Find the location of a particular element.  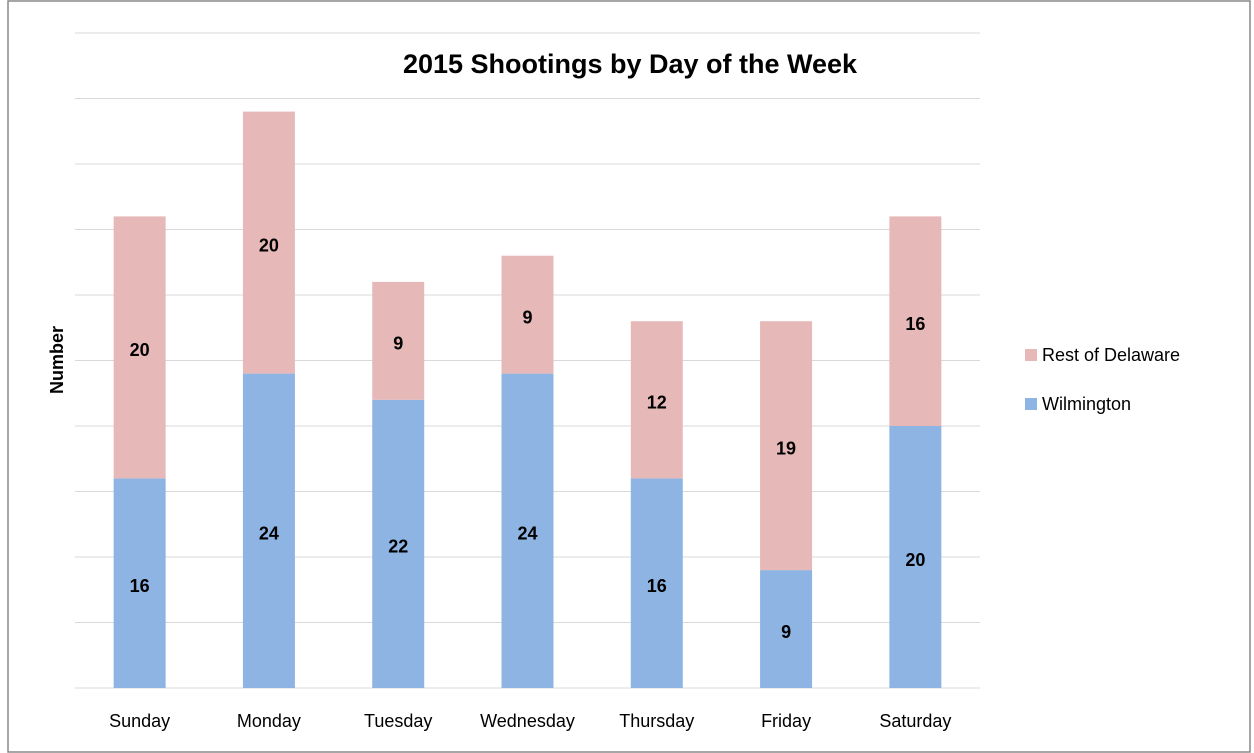

data-label: 19 is located at coordinates (786, 448).